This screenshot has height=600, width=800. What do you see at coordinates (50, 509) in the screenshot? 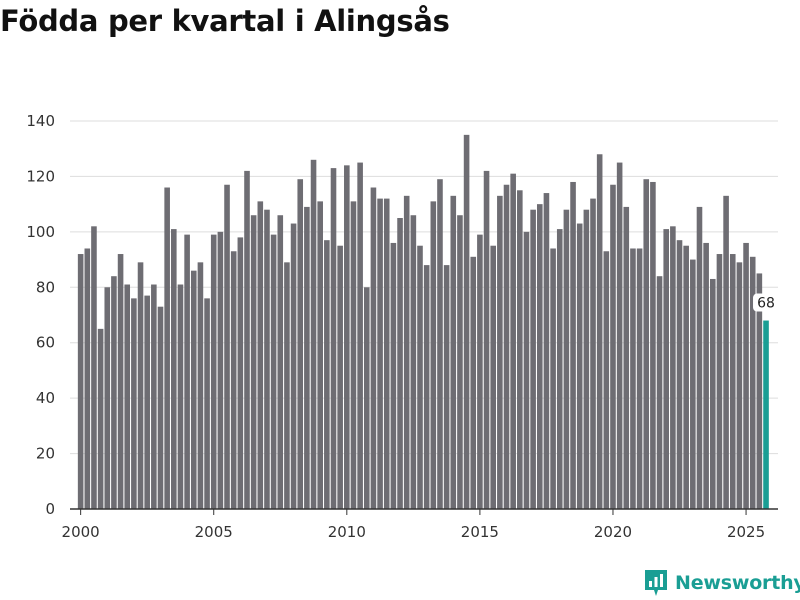
I see `y-tick-label: 0` at bounding box center [50, 509].